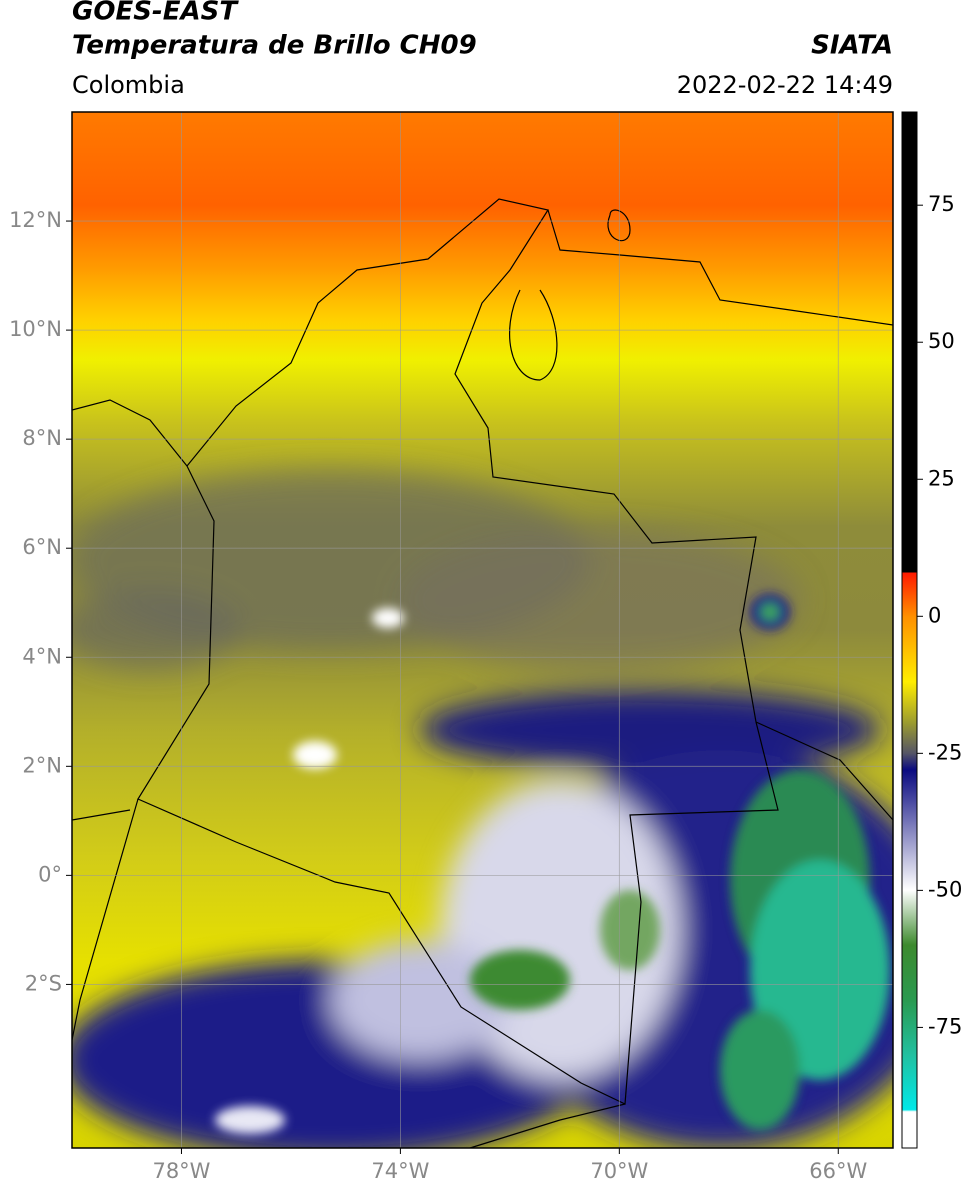  Describe the element at coordinates (945, 889) in the screenshot. I see `colorbar-label: -50` at that location.